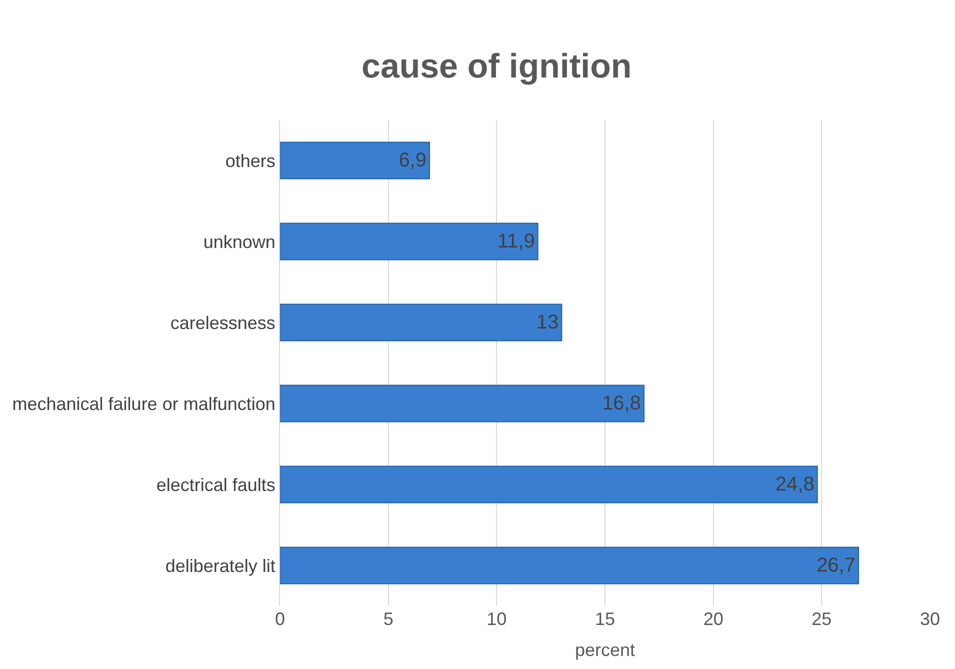 The height and width of the screenshot is (669, 955). I want to click on chart-title: cause of ignition, so click(497, 66).